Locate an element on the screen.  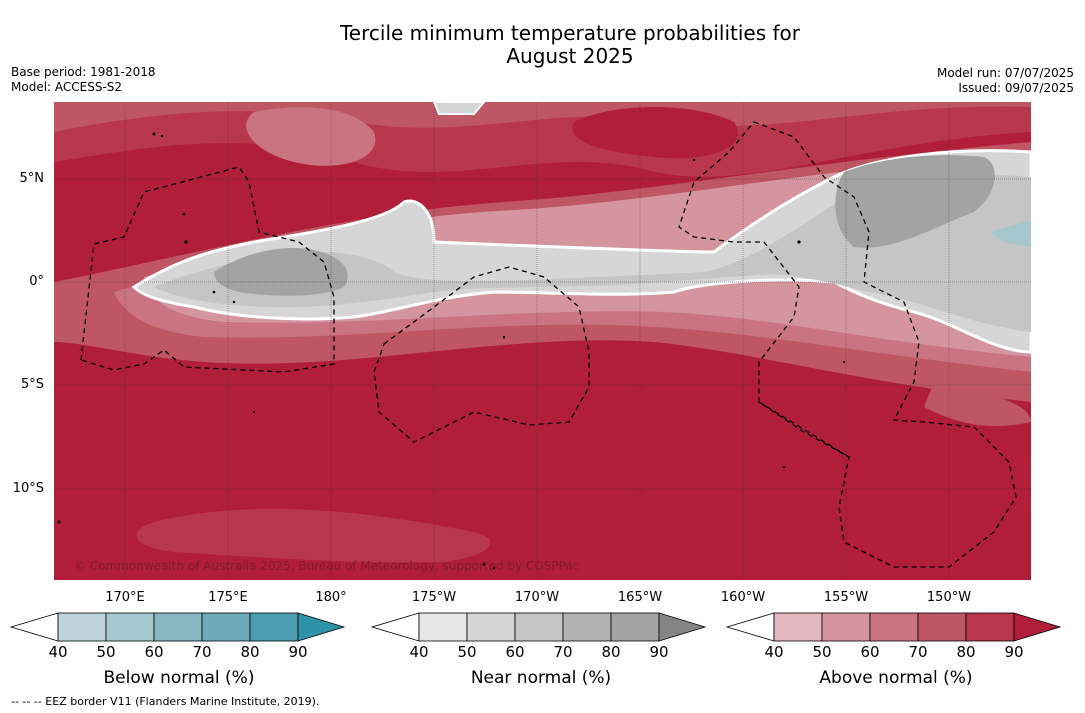
above-colorbar-tick-label: 50 is located at coordinates (822, 652).